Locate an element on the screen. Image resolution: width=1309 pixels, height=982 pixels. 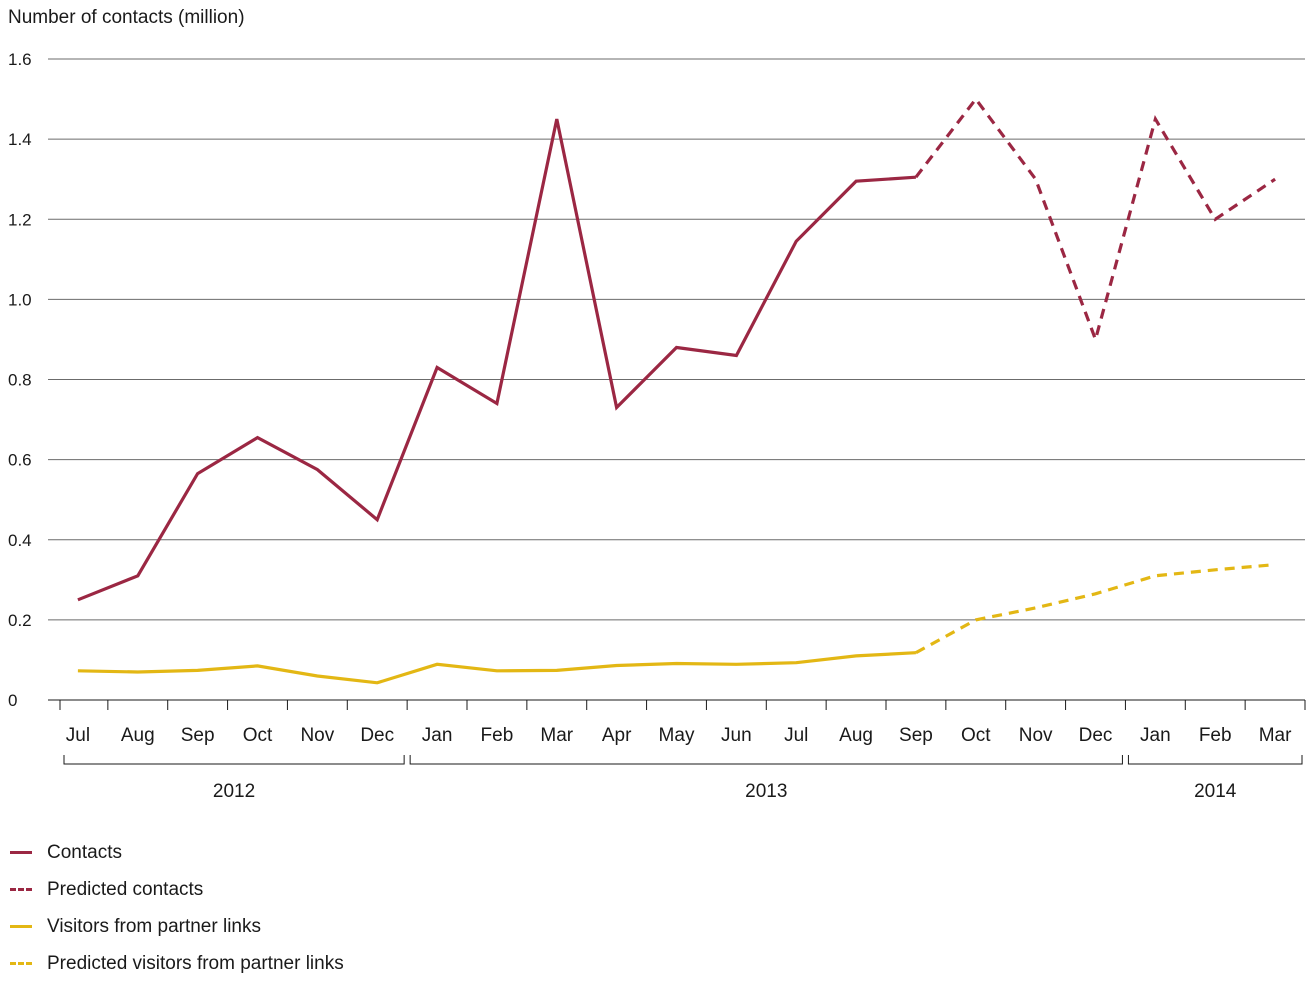
y-tick-label: 1.6 is located at coordinates (20, 59).